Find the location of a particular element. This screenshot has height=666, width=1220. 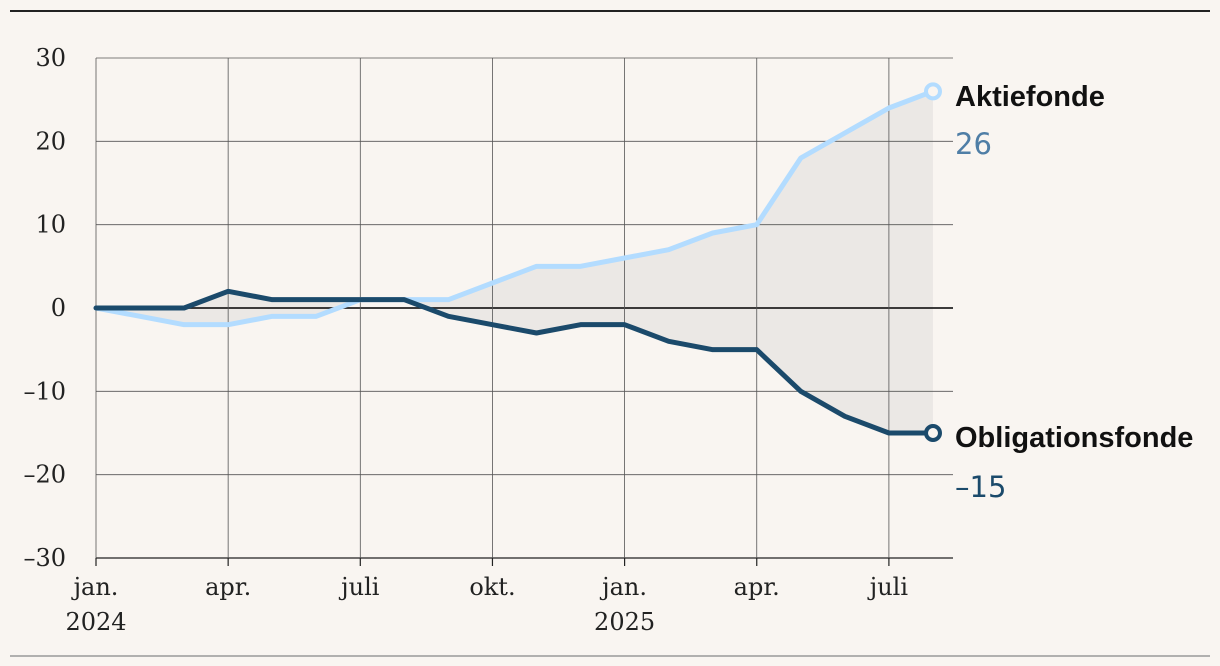

y-tick-label: 0 is located at coordinates (58, 308).